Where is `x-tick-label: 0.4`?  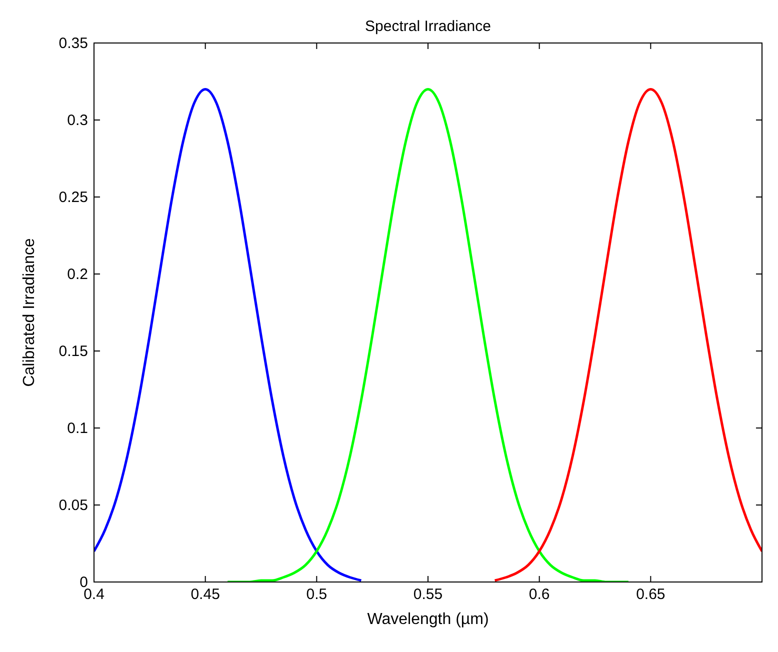 x-tick-label: 0.4 is located at coordinates (94, 594).